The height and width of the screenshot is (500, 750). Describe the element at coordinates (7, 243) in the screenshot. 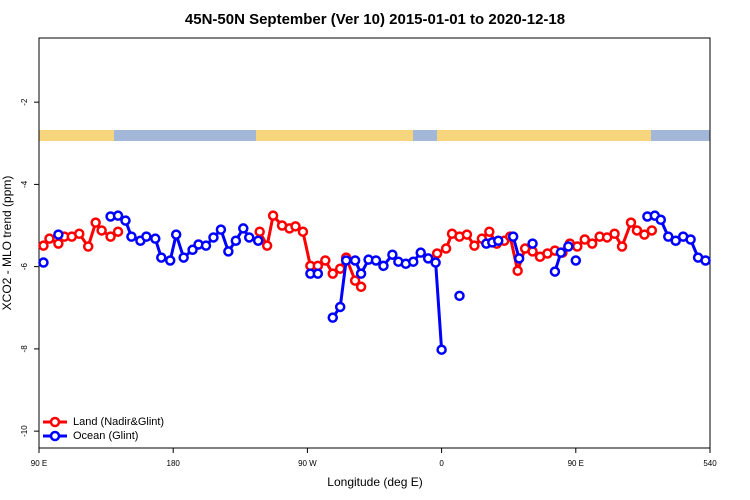

I see `y-axis-label: XCO2 - MLO trend (ppm)` at that location.